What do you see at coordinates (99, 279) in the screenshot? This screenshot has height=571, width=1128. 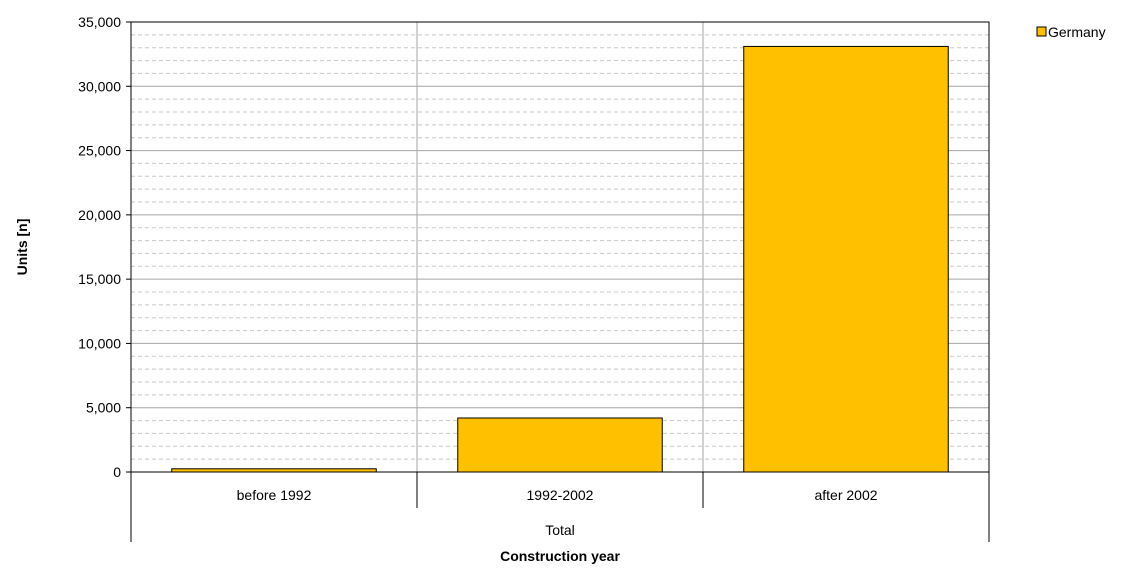 I see `y-tick-label: 15,000` at bounding box center [99, 279].